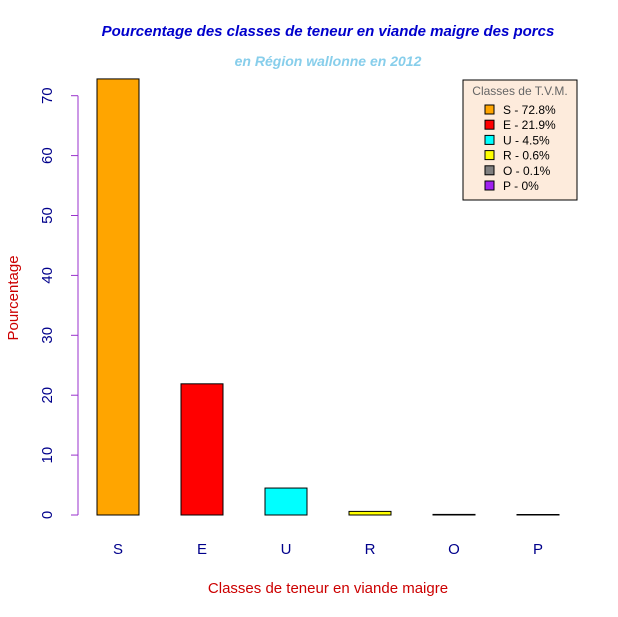 The height and width of the screenshot is (617, 618). I want to click on x-tick-label-o: O, so click(454, 549).